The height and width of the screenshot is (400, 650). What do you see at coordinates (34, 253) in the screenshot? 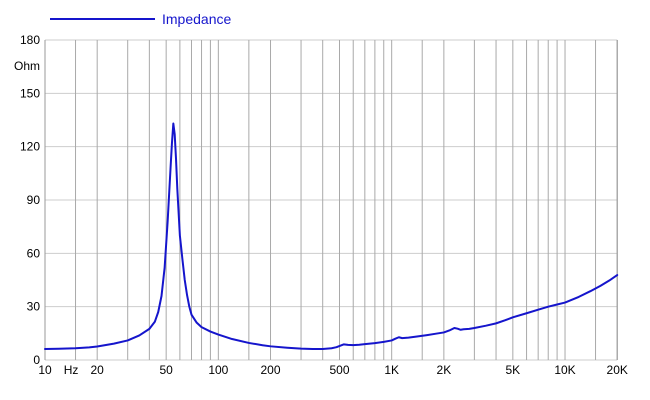
I see `y-tick-label: 60` at bounding box center [34, 253].